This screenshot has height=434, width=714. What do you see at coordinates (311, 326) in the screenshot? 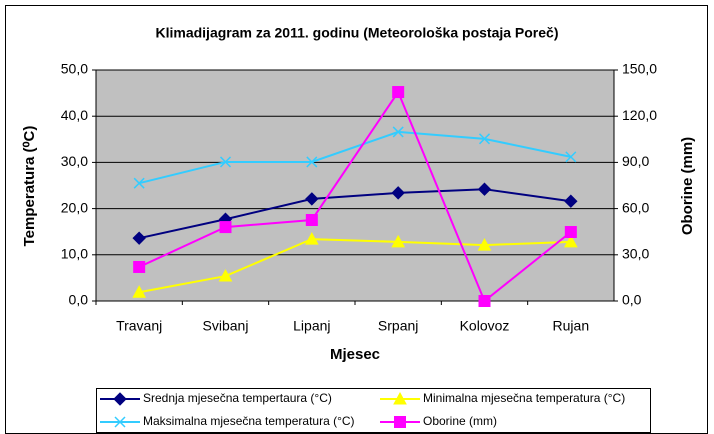
I see `x-tick-label: Lipanj` at bounding box center [311, 326].